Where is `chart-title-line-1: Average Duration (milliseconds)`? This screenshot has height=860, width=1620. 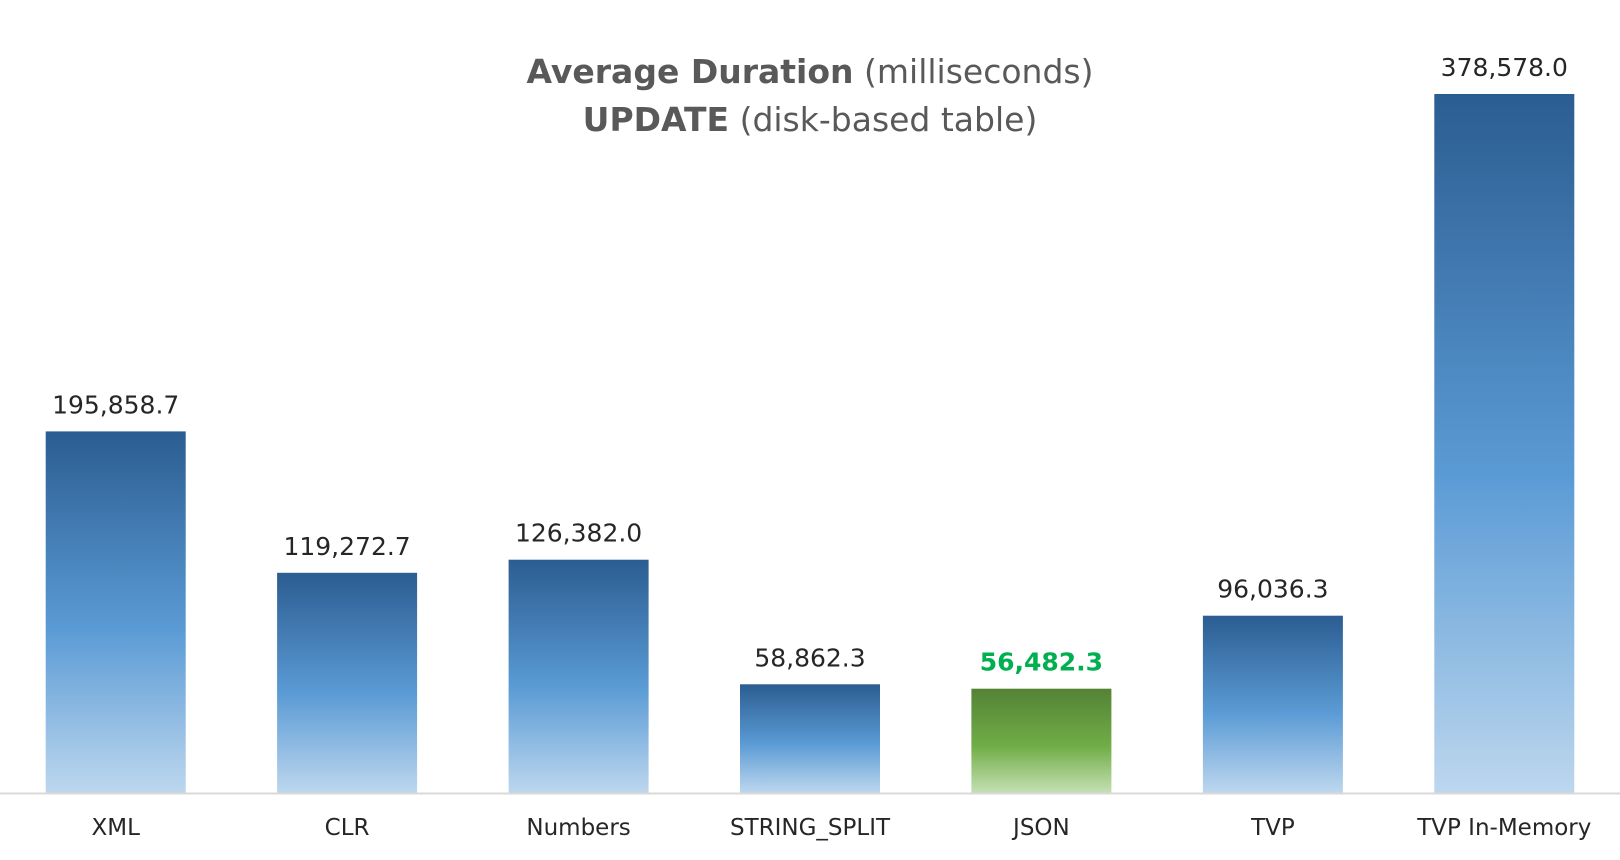
chart-title-line-1: Average Duration (milliseconds) is located at coordinates (810, 72).